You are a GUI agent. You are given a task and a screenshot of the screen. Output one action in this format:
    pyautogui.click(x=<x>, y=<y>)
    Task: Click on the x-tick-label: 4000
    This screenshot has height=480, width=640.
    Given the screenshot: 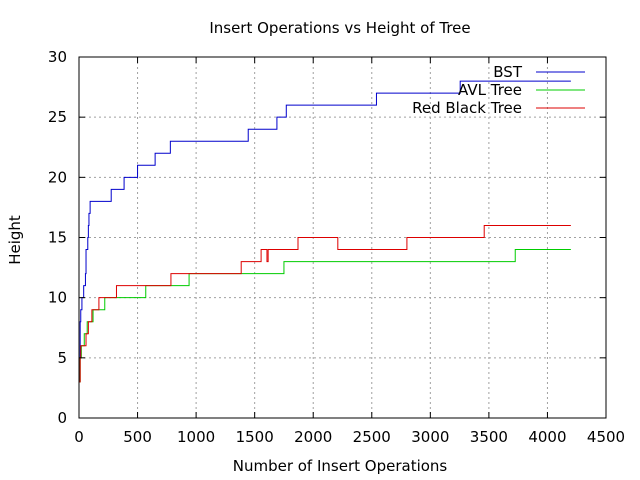 What is the action you would take?
    pyautogui.click(x=547, y=437)
    